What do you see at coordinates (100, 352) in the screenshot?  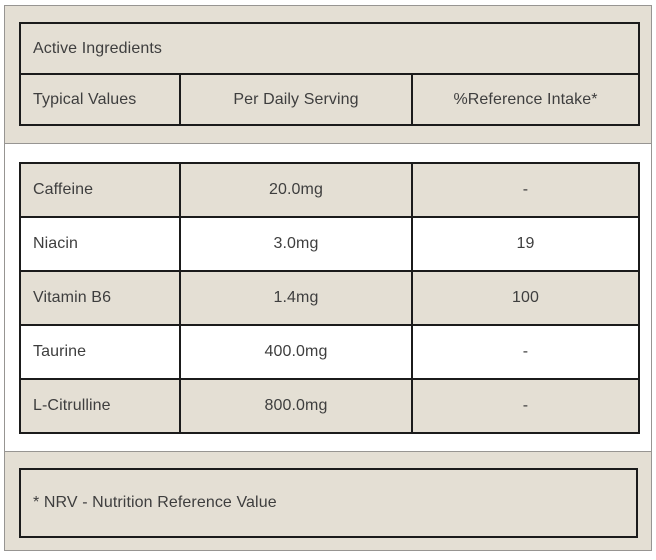 I see `ingredient-name-cell: Taurine` at bounding box center [100, 352].